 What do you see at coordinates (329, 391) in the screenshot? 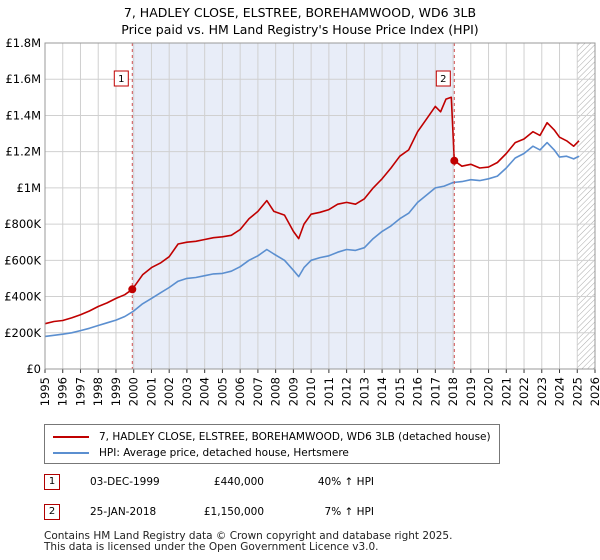
I see `x-tick-label: 2011` at bounding box center [329, 391].